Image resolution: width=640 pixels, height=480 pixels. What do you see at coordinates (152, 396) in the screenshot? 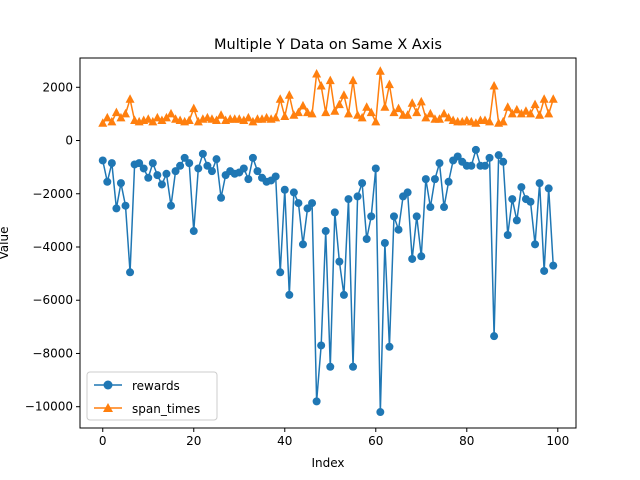
I see `legend: rewards span_times` at bounding box center [152, 396].